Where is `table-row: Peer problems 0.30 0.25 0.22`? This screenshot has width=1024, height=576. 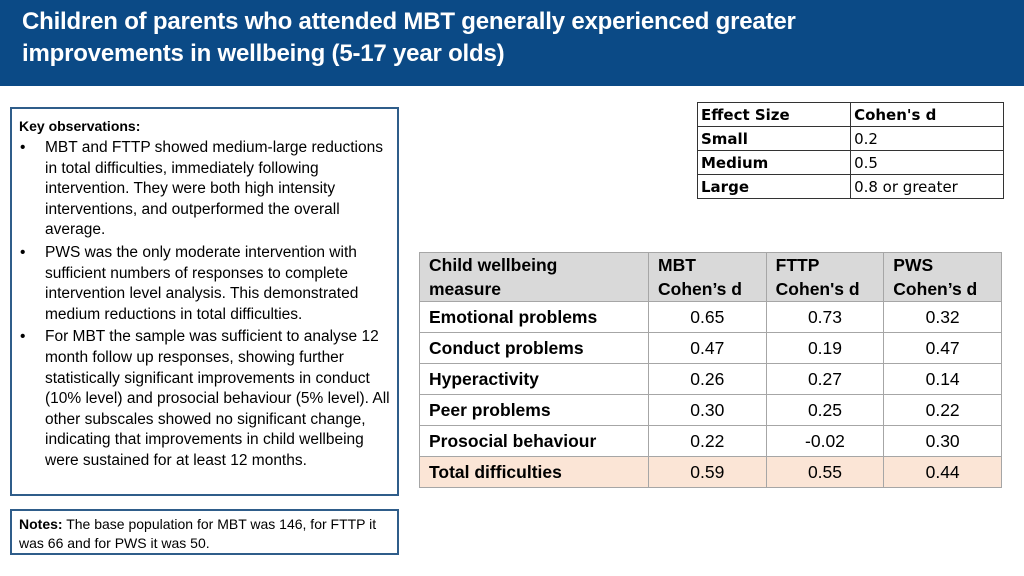 table-row: Peer problems 0.30 0.25 0.22 is located at coordinates (710, 410).